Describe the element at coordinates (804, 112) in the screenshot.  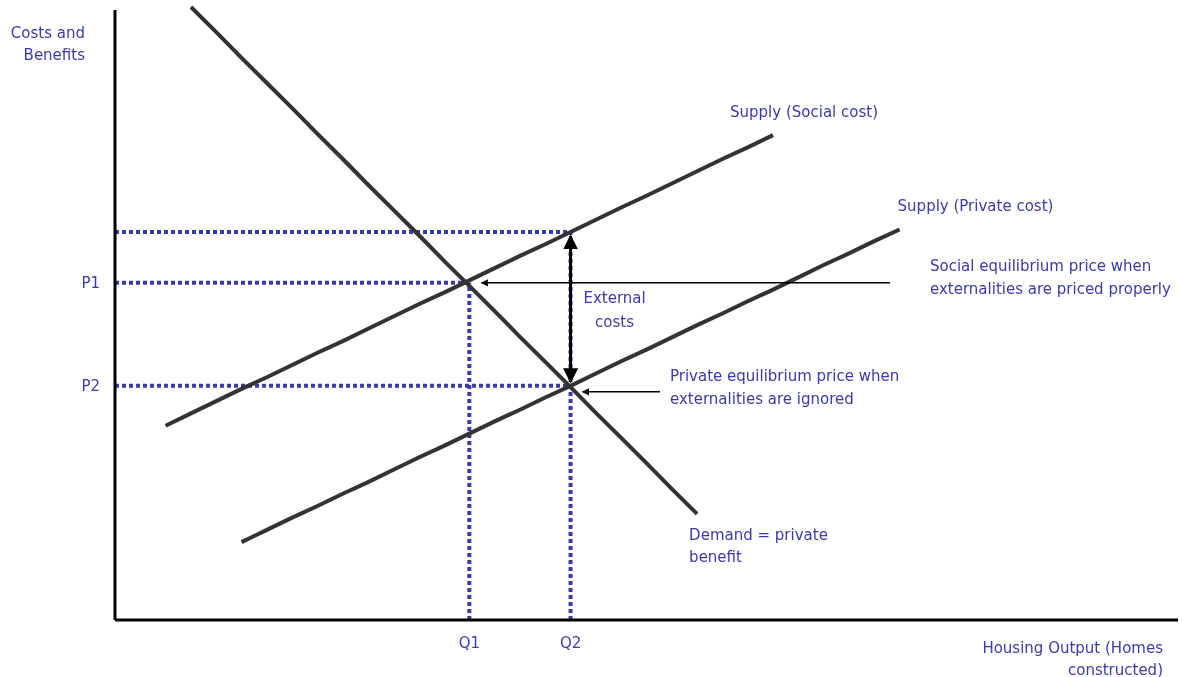
I see `text: Supply (Social cost)` at that location.